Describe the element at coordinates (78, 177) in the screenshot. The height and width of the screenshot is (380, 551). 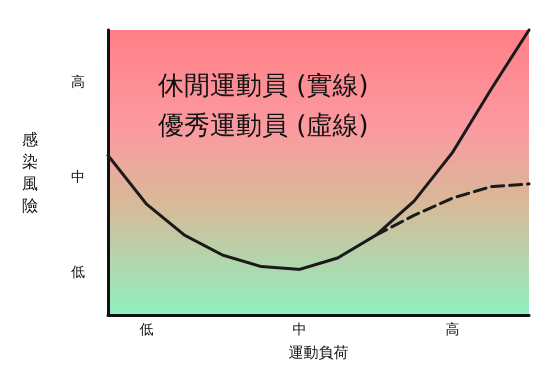
I see `text: 中` at that location.